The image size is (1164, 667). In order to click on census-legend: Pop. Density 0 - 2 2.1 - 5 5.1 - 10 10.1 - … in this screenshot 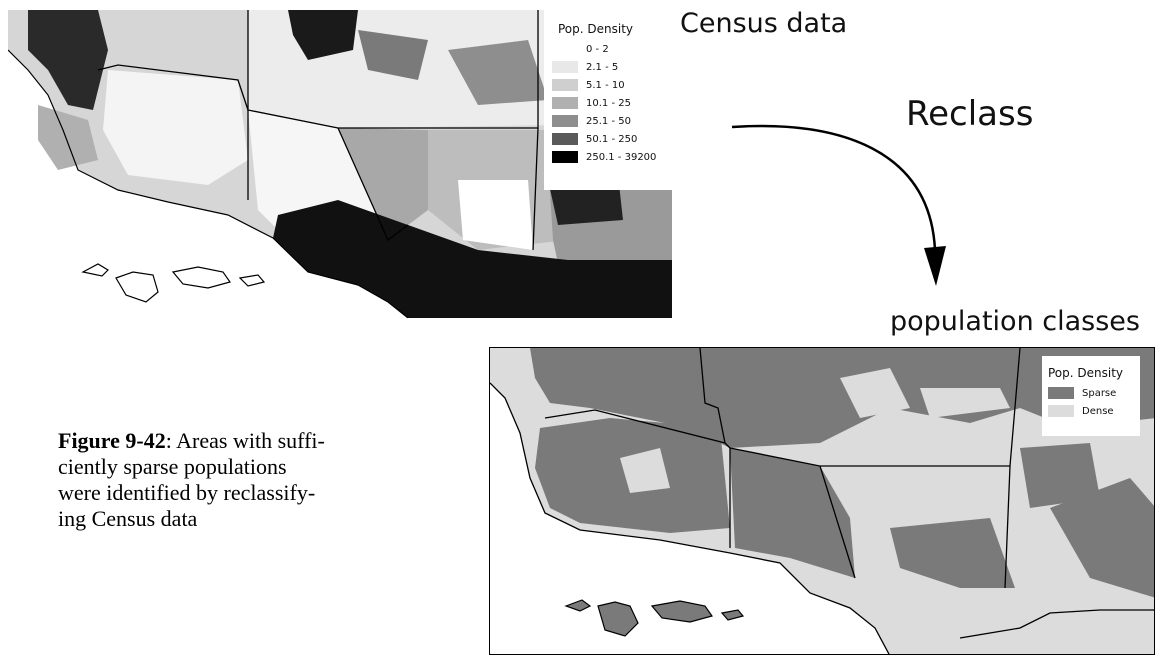, I will do `click(608, 100)`.